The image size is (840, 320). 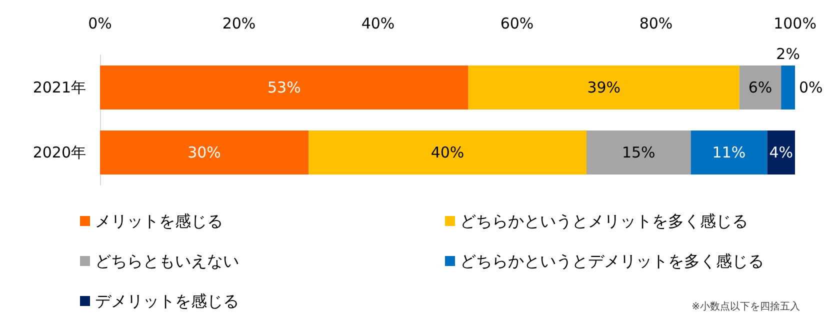 I want to click on data-label: 40%, so click(x=447, y=153).